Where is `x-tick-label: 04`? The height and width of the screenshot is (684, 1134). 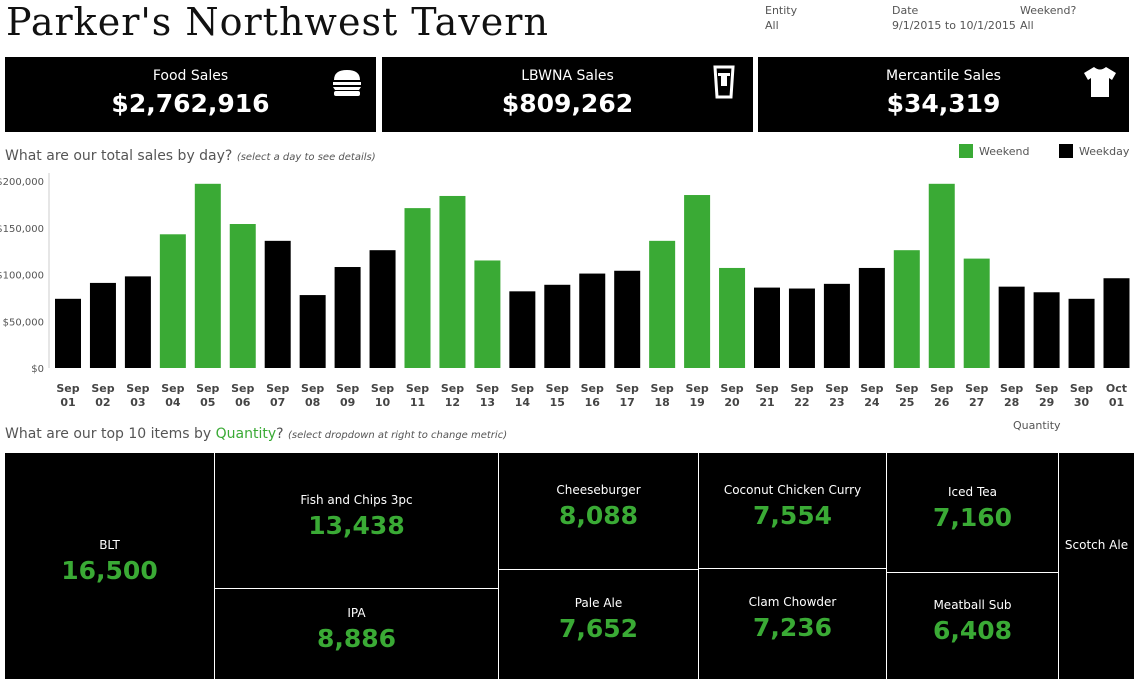 x-tick-label: 04 is located at coordinates (173, 402).